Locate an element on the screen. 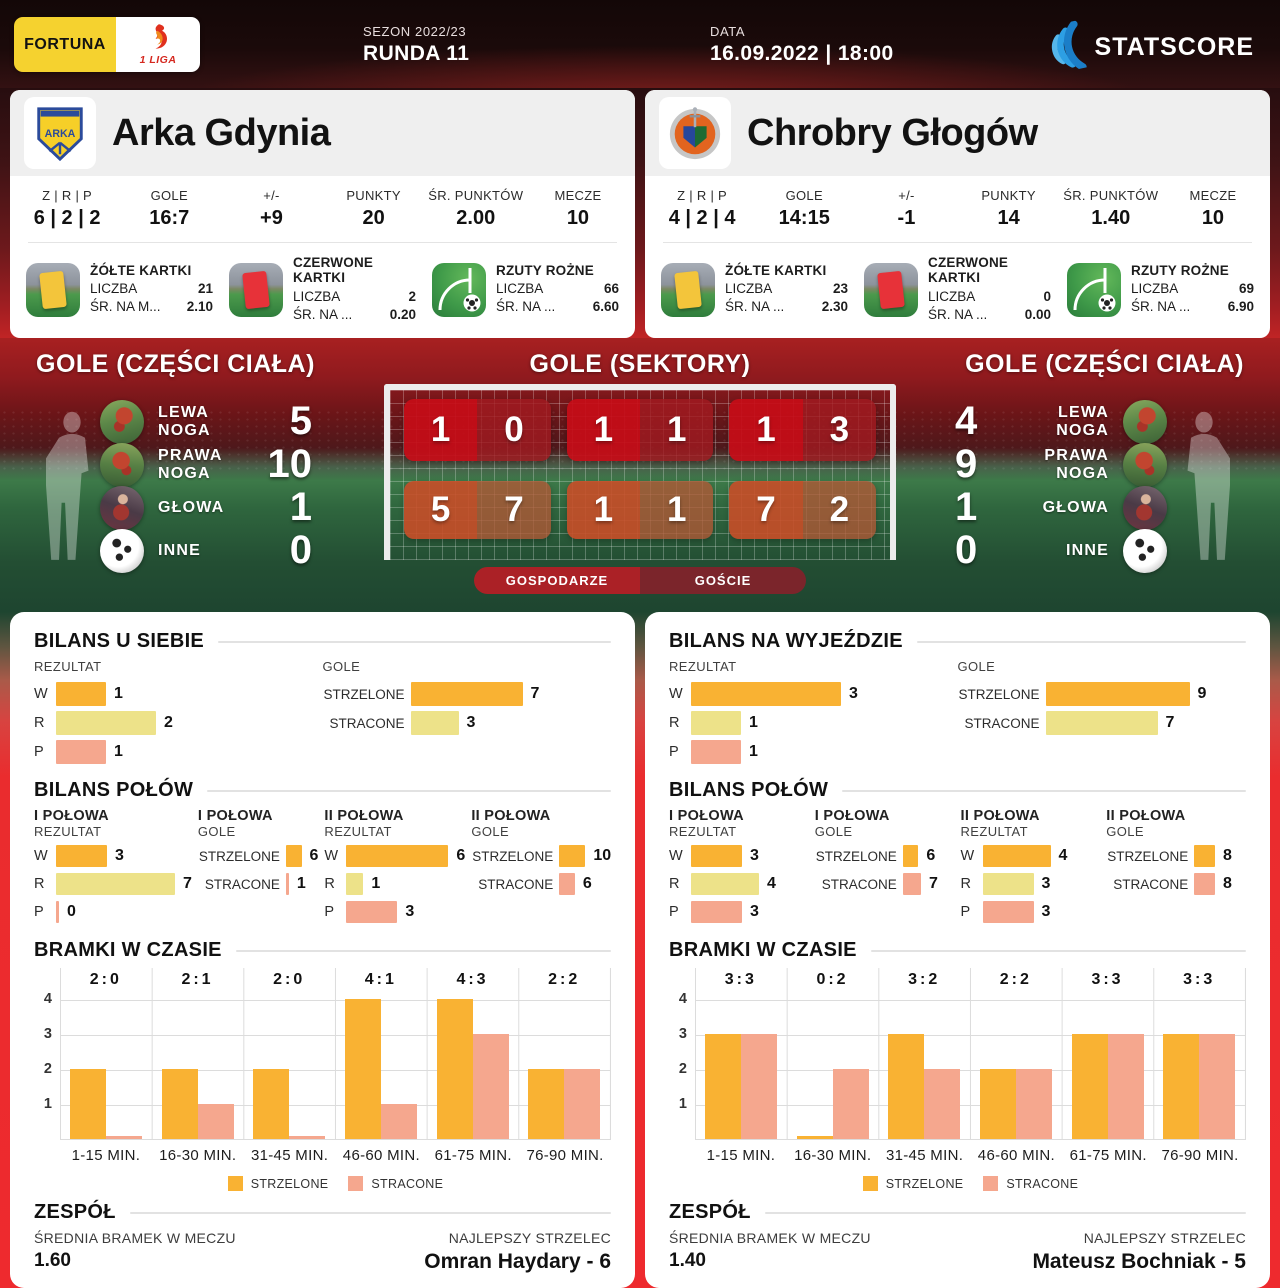 The image size is (1280, 1288). bar-row: STRZELONE 10 is located at coordinates (541, 856).